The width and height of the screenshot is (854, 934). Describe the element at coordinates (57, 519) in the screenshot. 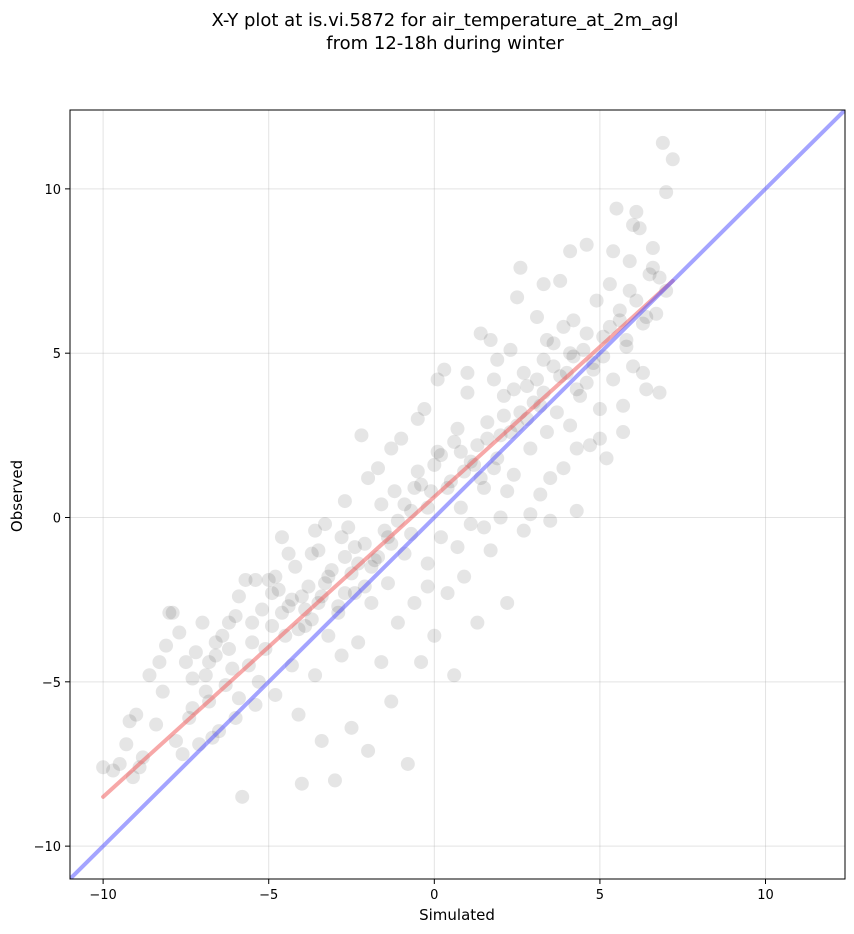

I see `y-tick-label: 0` at that location.